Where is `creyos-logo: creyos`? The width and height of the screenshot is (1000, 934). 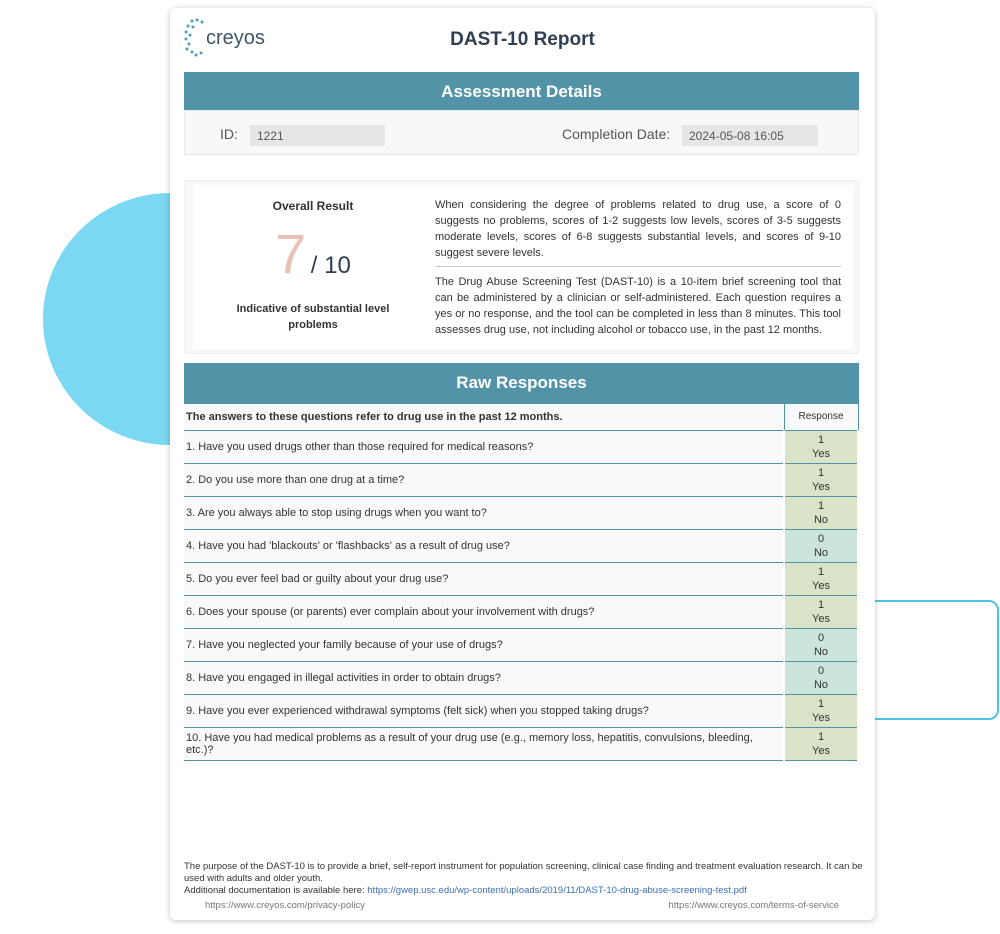
creyos-logo: creyos is located at coordinates (224, 38).